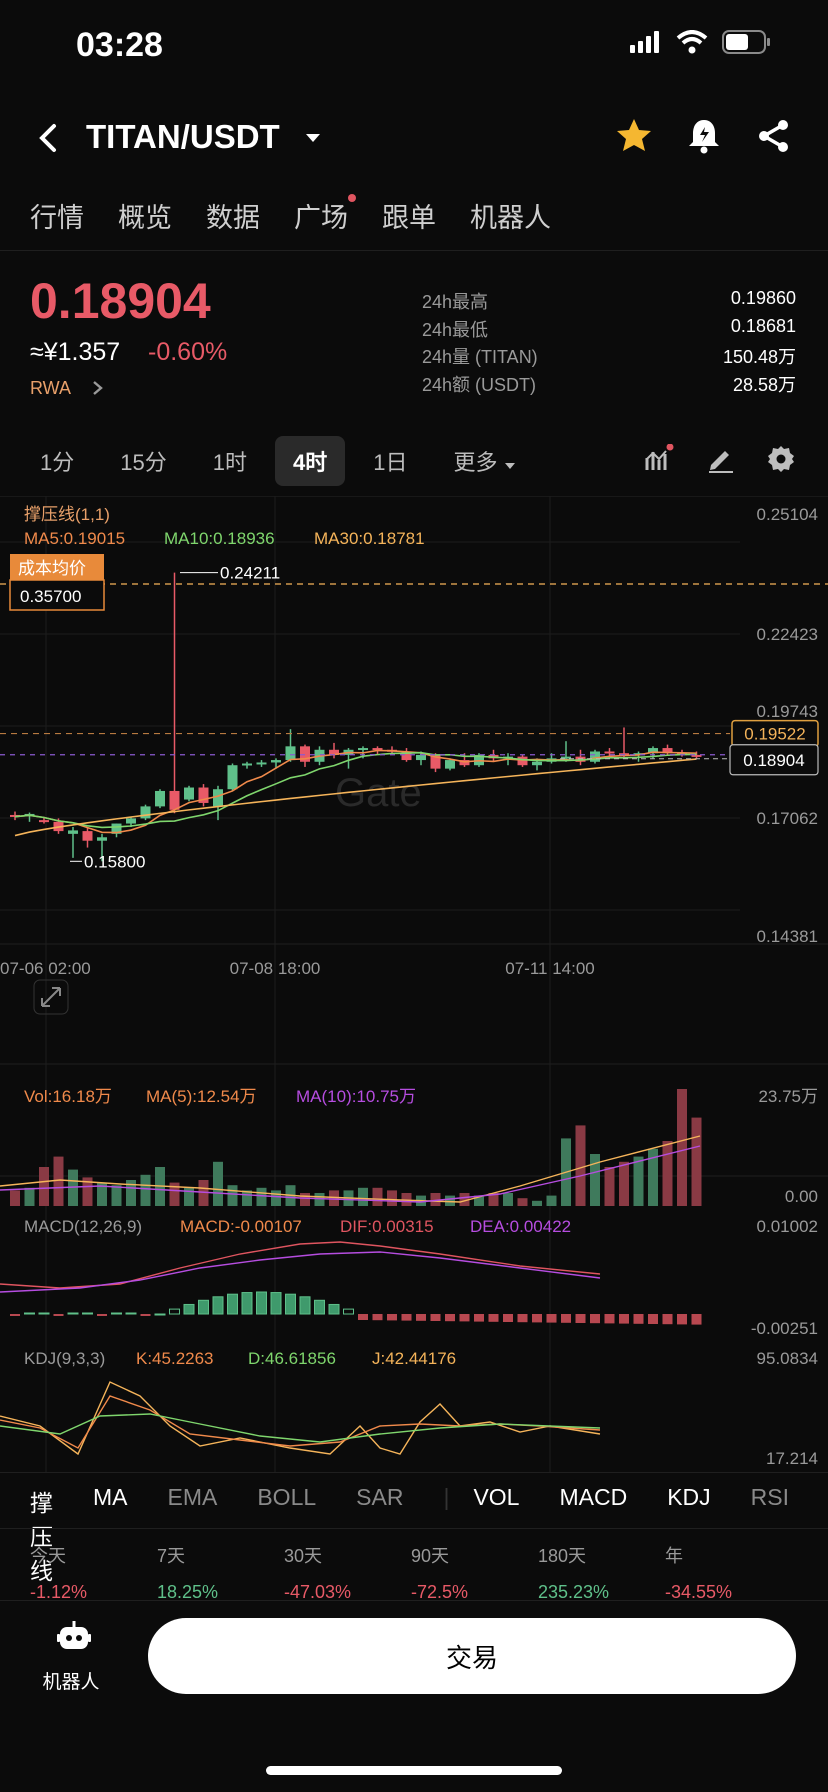  I want to click on kdj-axis-bottom: 17.214, so click(792, 1458).